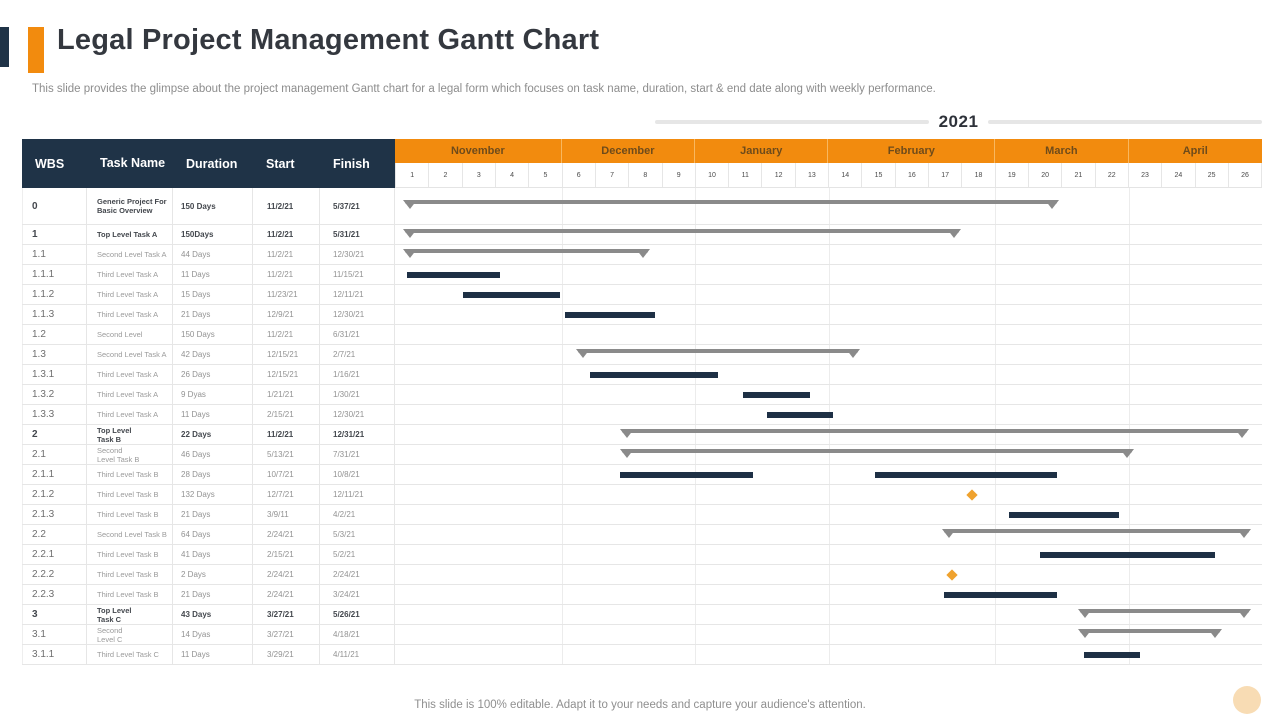  I want to click on week-number-cell: 4, so click(512, 175).